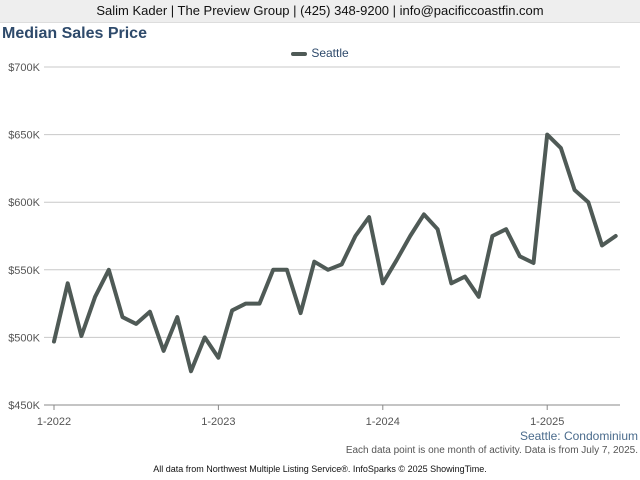  What do you see at coordinates (74, 33) in the screenshot?
I see `chart-title: Median Sales Price` at bounding box center [74, 33].